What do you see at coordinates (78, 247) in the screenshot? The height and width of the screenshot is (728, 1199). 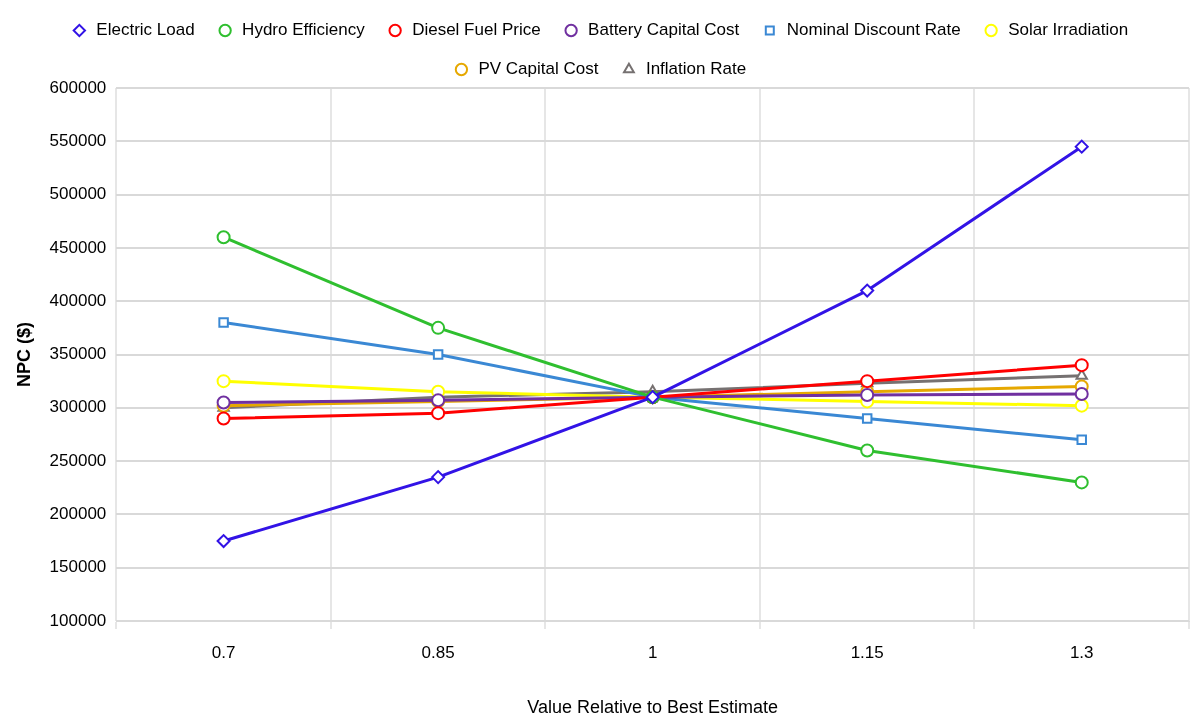 I see `y-tick-label: 450000` at bounding box center [78, 247].